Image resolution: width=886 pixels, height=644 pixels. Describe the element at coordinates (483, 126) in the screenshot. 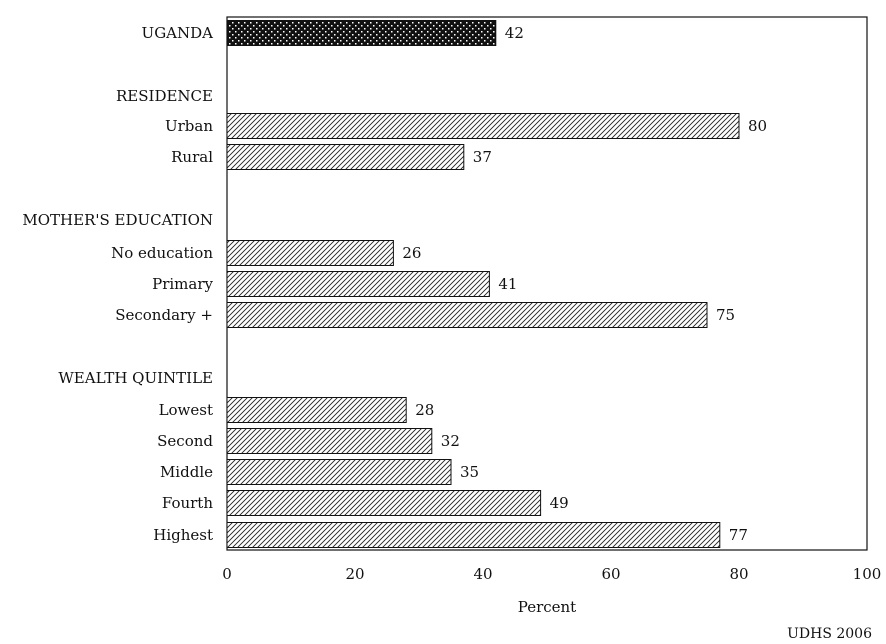

I see `bar-urban` at that location.